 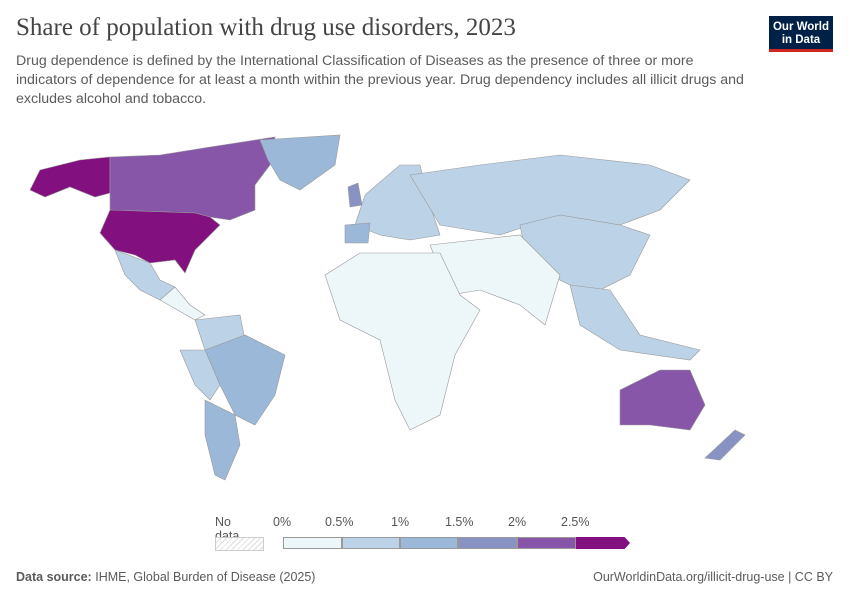 What do you see at coordinates (575, 522) in the screenshot?
I see `legend-tick: 2.5%` at bounding box center [575, 522].